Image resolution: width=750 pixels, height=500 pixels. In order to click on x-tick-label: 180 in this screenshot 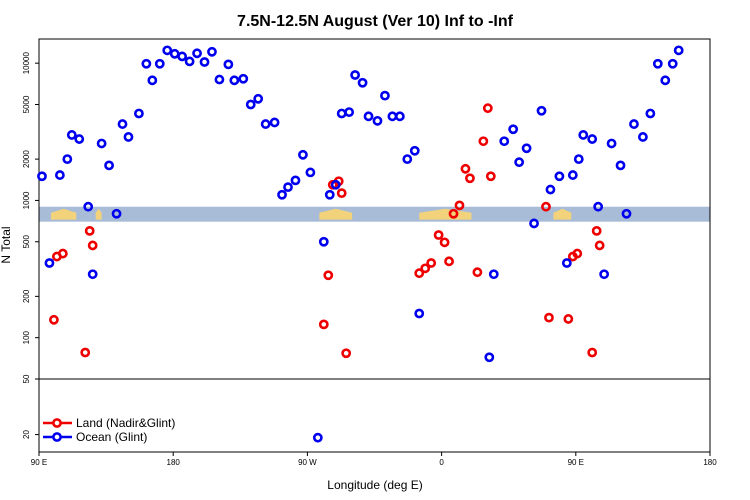, I will do `click(710, 462)`.